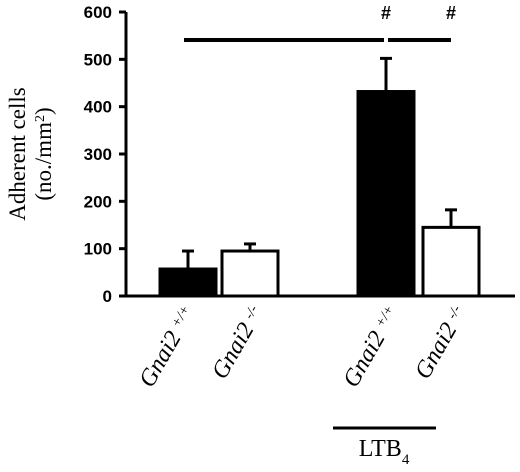 This screenshot has height=472, width=520. What do you see at coordinates (320, 22) in the screenshot?
I see `significance-markers: # #` at bounding box center [320, 22].